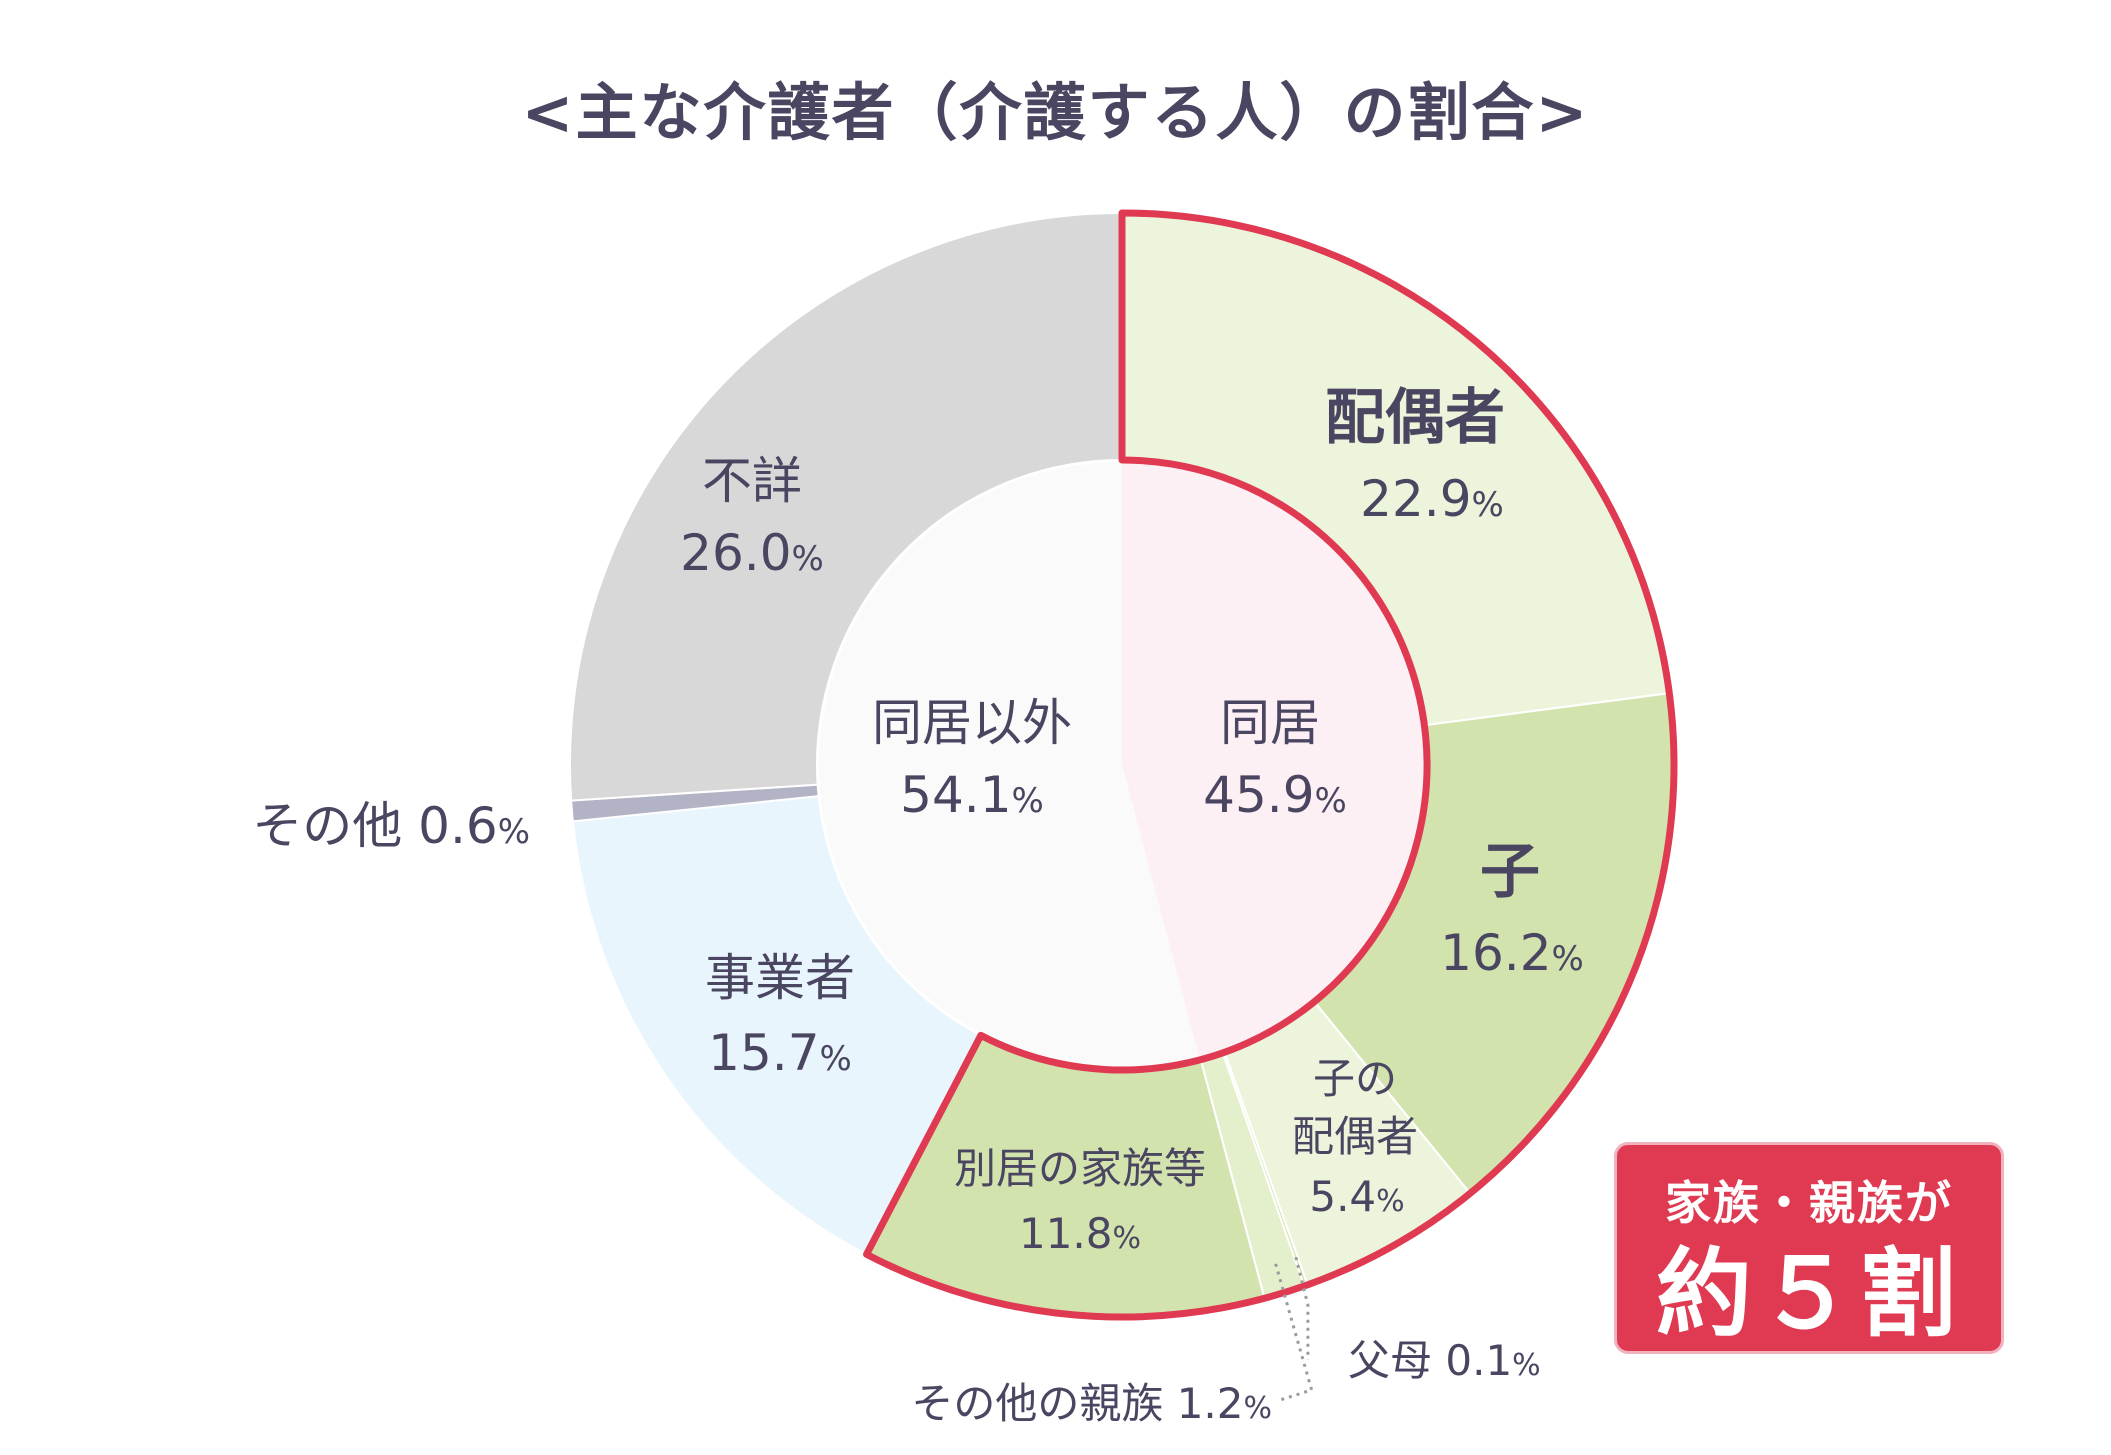 The width and height of the screenshot is (2111, 1455). Describe the element at coordinates (1444, 1360) in the screenshot. I see `label-parents: 父母 0.1%` at that location.